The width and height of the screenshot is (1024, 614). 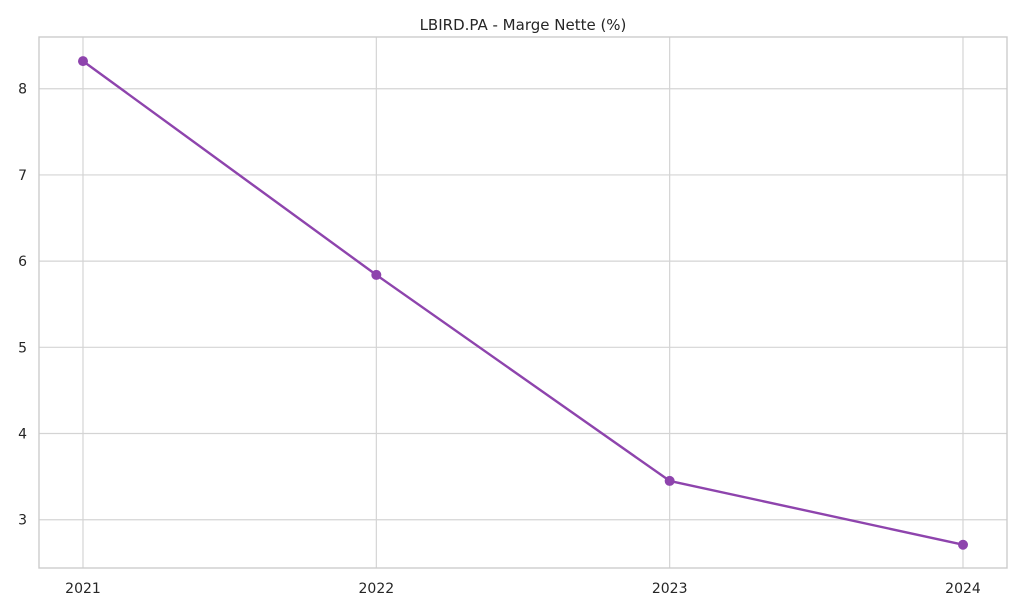 I want to click on x-tick-label: 2023, so click(x=670, y=589).